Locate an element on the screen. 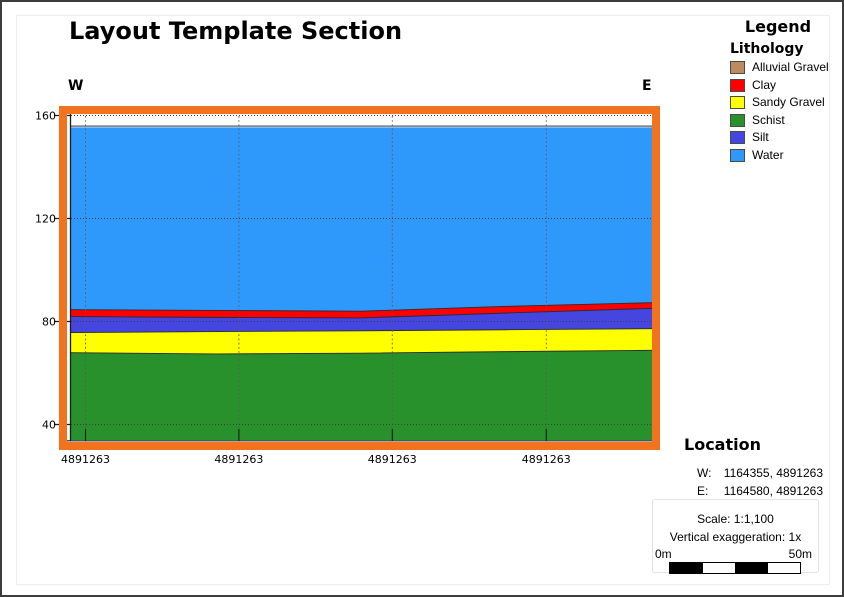 The height and width of the screenshot is (597, 844). legend-item-label: Silt is located at coordinates (760, 137).